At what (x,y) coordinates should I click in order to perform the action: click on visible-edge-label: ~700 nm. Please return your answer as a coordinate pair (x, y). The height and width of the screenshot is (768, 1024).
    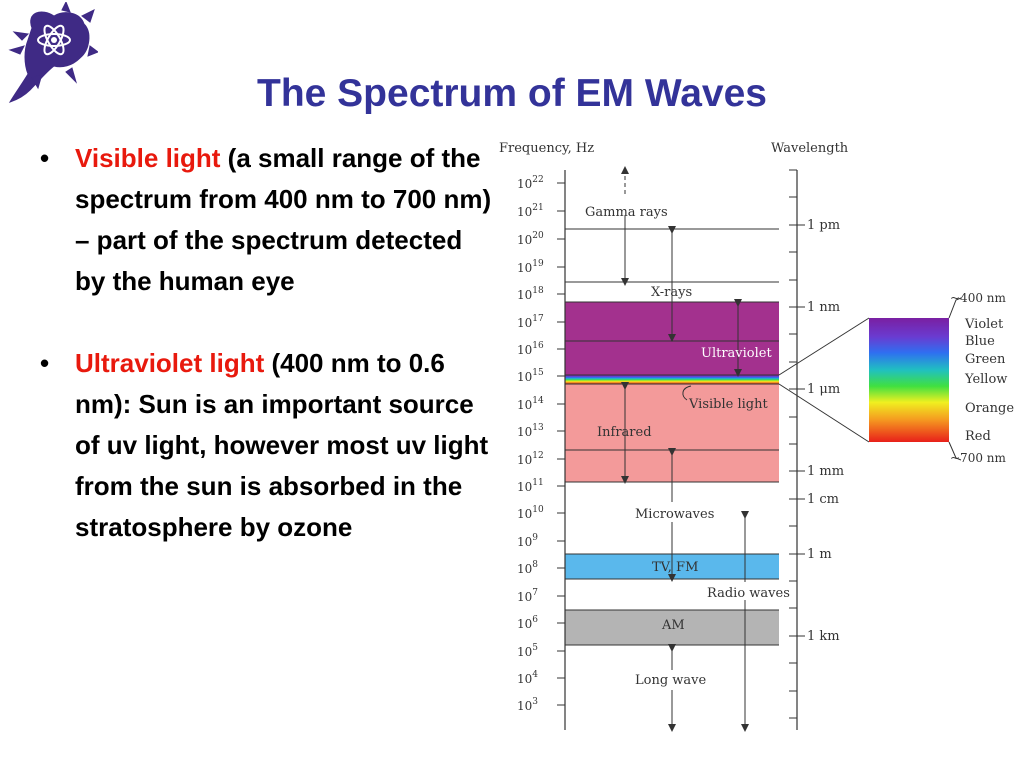
    Looking at the image, I should click on (978, 458).